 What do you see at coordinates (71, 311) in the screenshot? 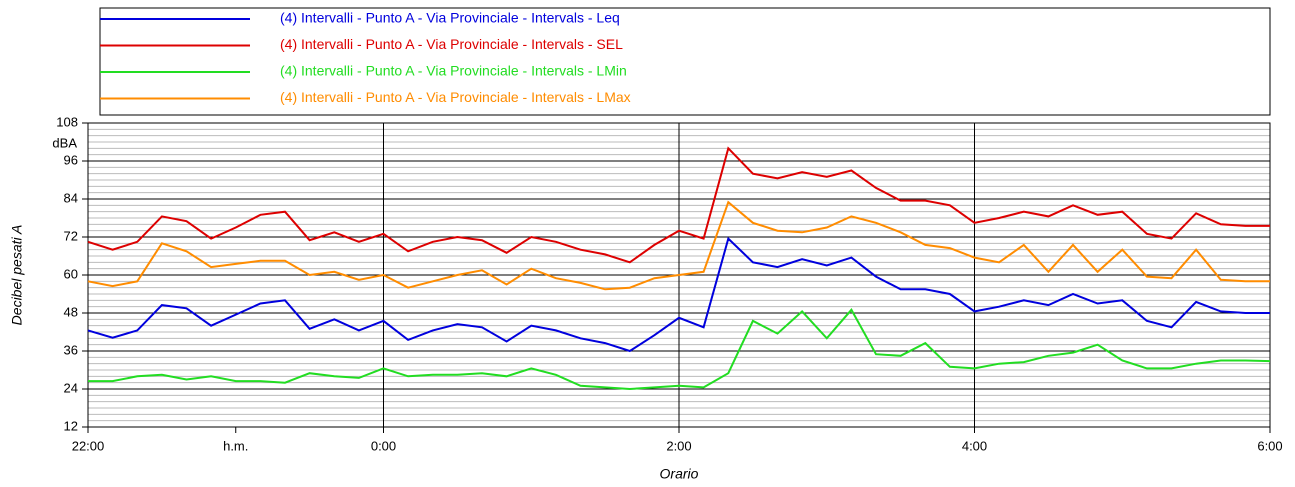
I see `y-tick-label: 48` at bounding box center [71, 311].